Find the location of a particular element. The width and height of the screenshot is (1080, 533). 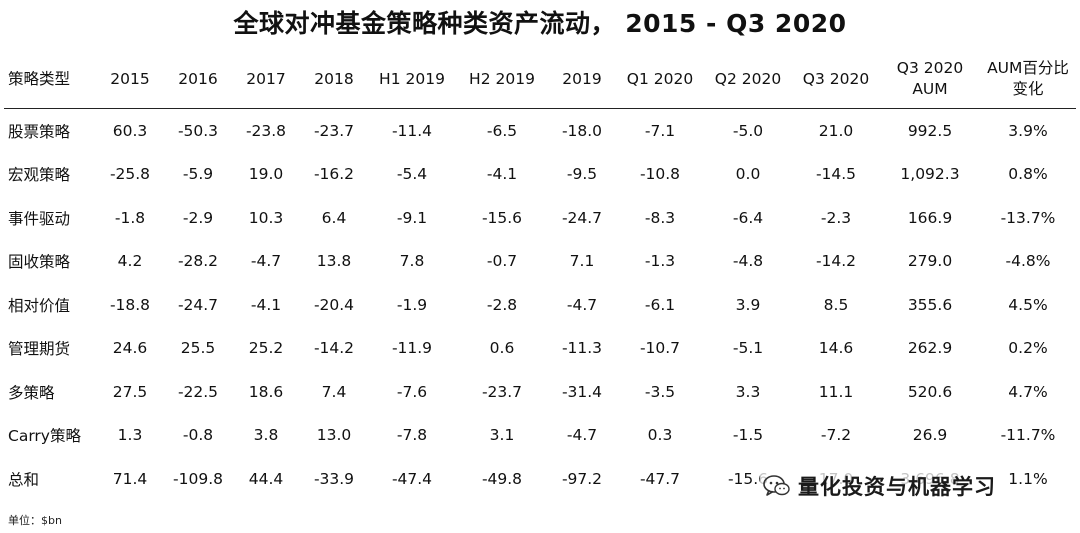

table-cell: -3.5 is located at coordinates (660, 391).